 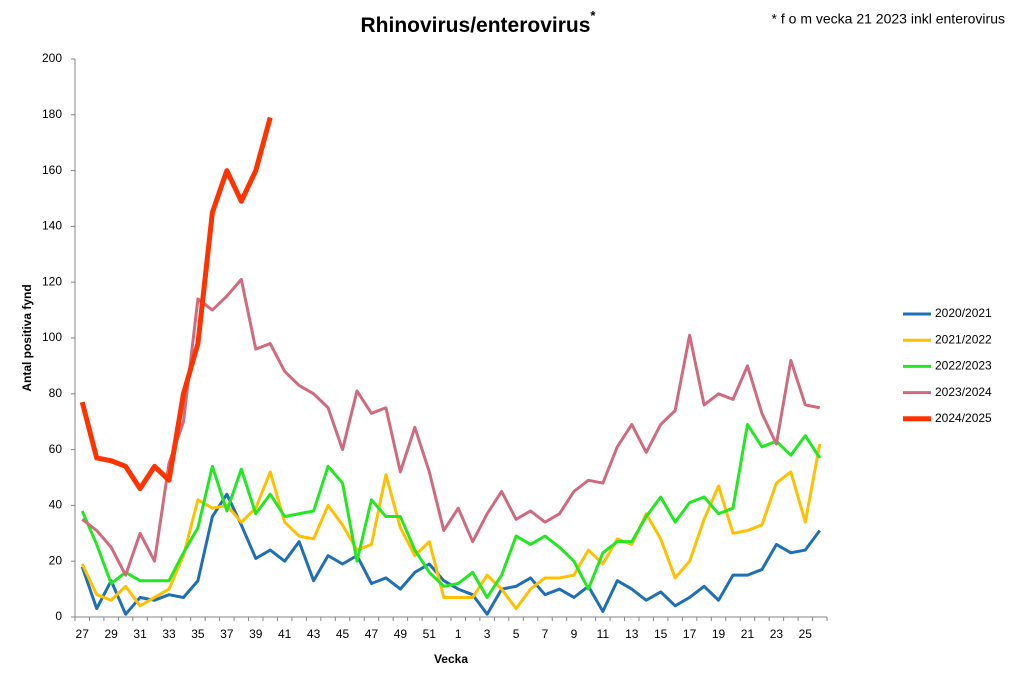 What do you see at coordinates (661, 634) in the screenshot?
I see `x-tick-label: 15` at bounding box center [661, 634].